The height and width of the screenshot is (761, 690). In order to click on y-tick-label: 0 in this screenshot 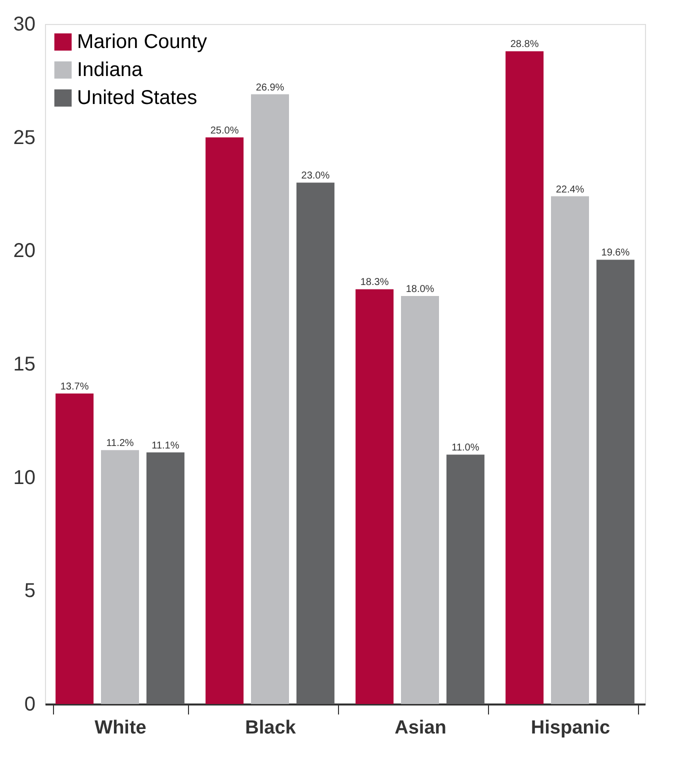, I will do `click(30, 705)`.